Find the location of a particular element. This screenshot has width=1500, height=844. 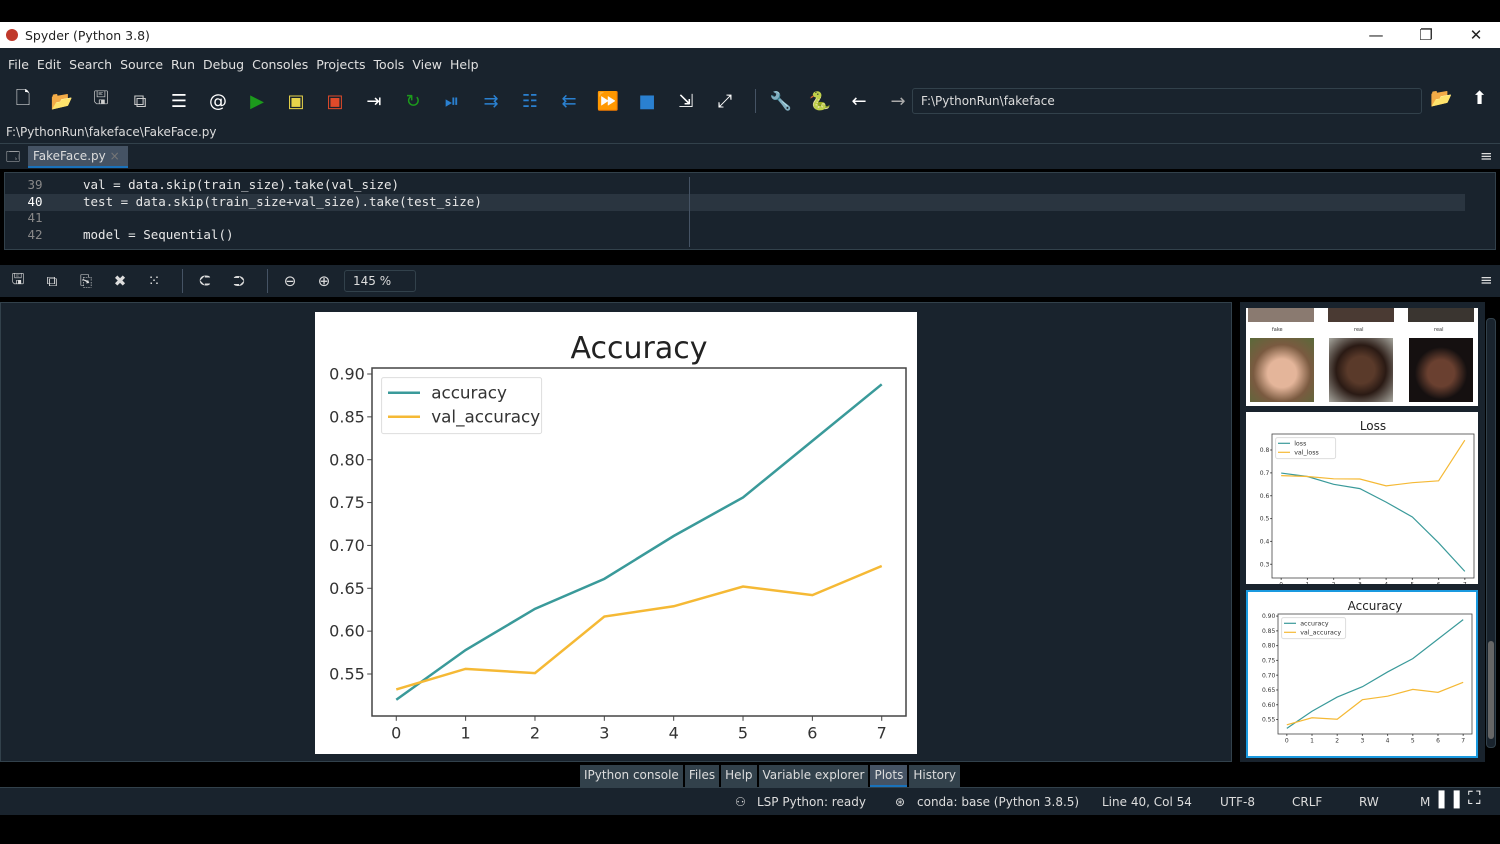

remove-all-plots-icon: ⁙ is located at coordinates (154, 281).